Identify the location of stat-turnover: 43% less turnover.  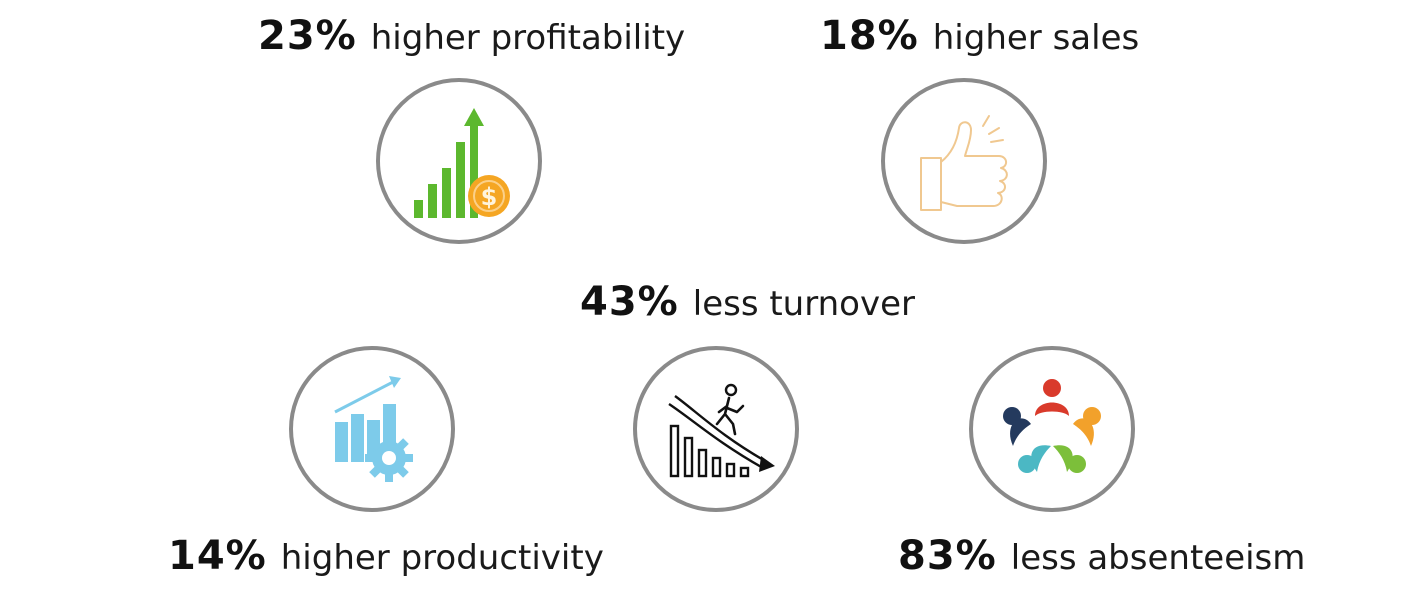
(747, 302).